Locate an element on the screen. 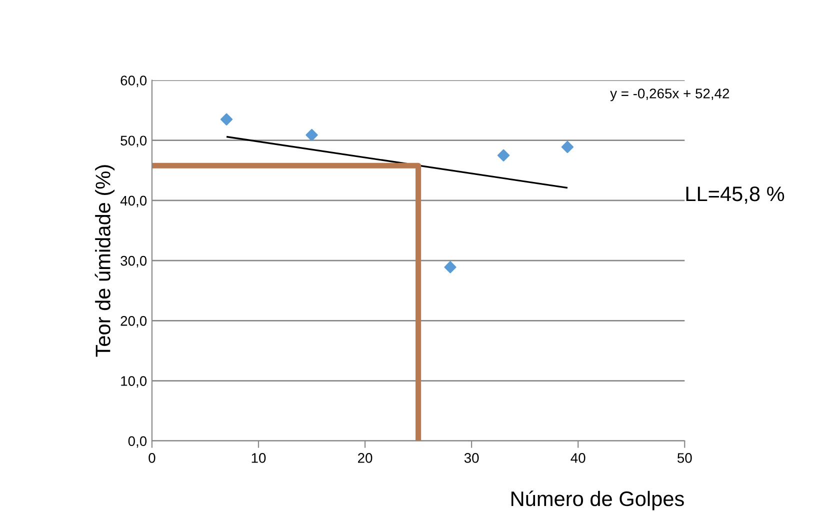 The width and height of the screenshot is (817, 528). text: LL=45,8 % is located at coordinates (735, 195).